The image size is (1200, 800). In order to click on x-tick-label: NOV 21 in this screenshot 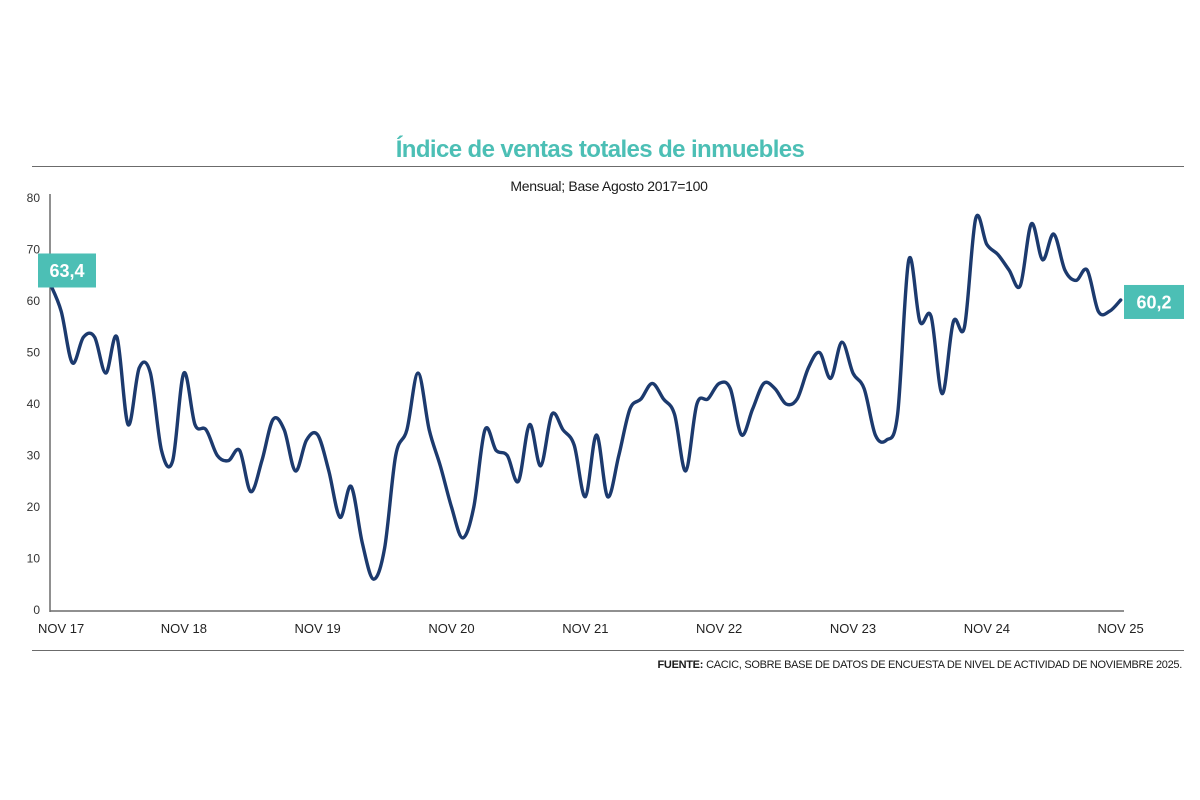, I will do `click(585, 628)`.